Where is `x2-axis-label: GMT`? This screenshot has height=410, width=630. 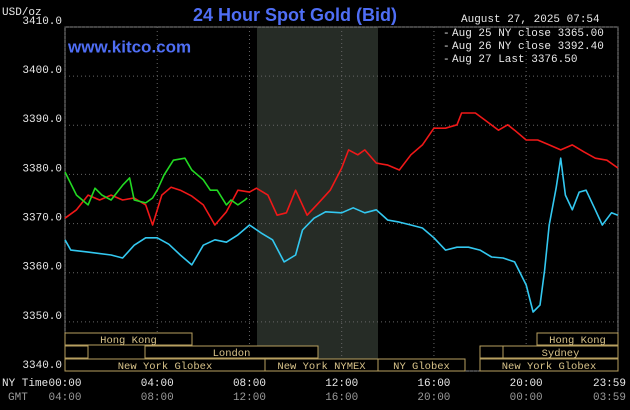
x2-axis-label: GMT is located at coordinates (18, 398).